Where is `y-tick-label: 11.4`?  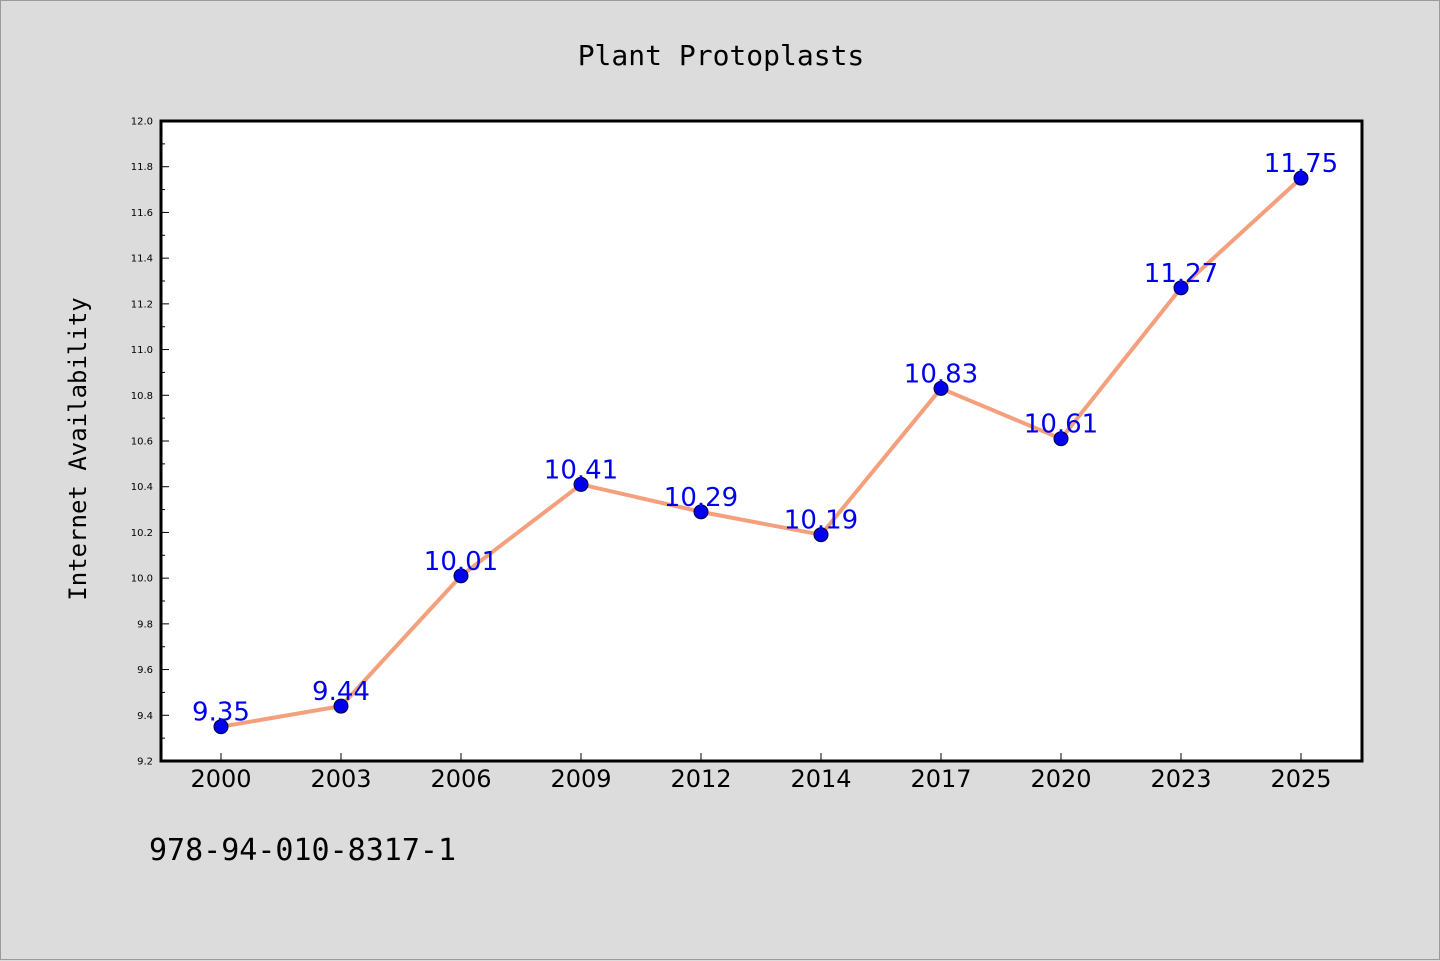 y-tick-label: 11.4 is located at coordinates (142, 259).